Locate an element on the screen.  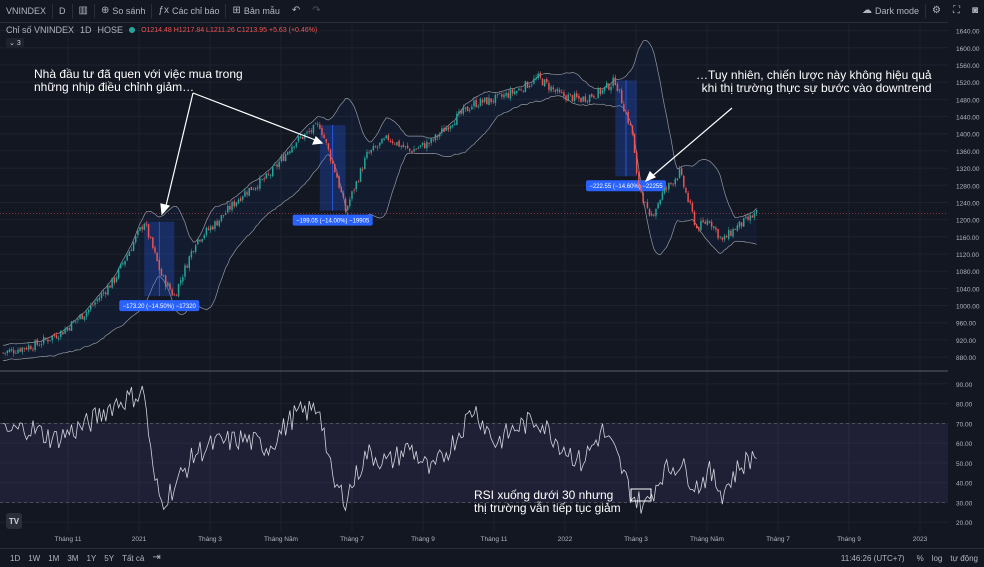
legend-collapse-button: ⌄ 3 is located at coordinates (15, 43).